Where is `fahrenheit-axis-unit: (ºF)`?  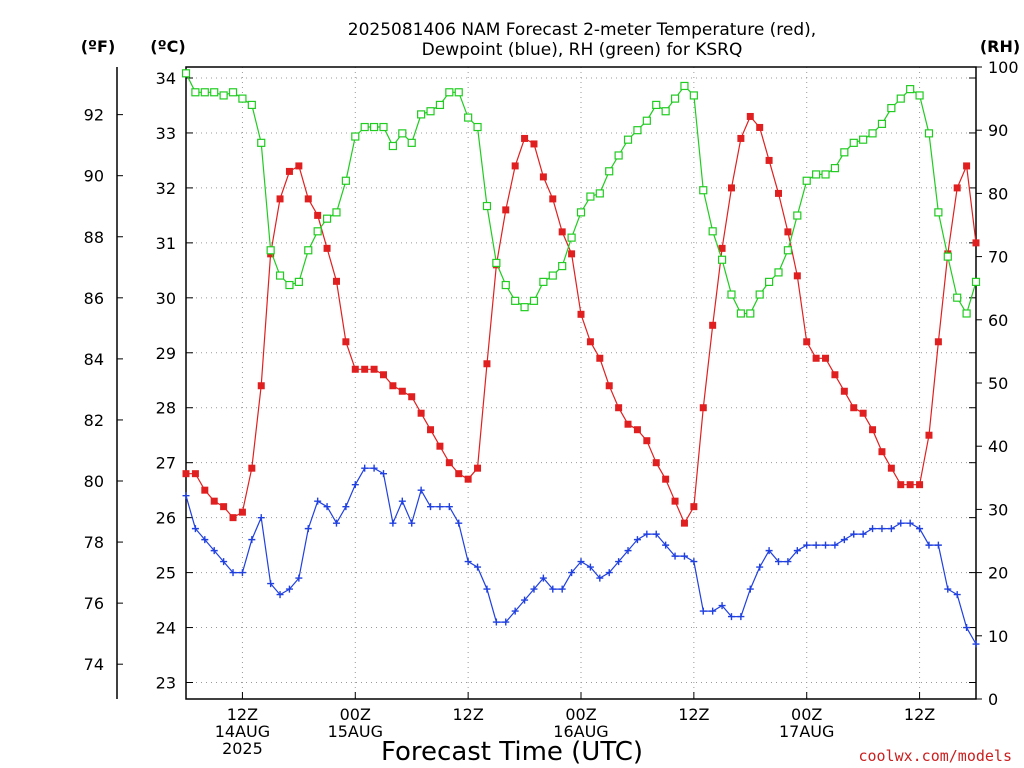 fahrenheit-axis-unit: (ºF) is located at coordinates (98, 46).